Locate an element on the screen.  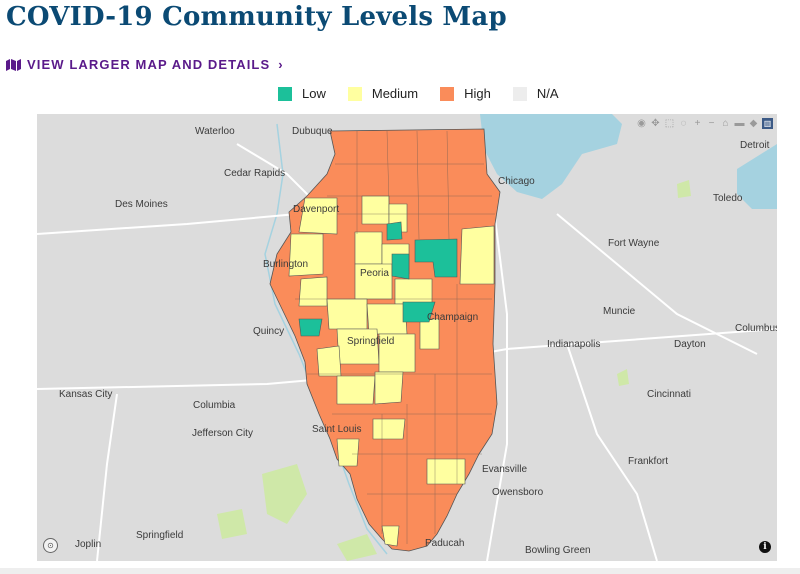
info-icon: i is located at coordinates (765, 547).